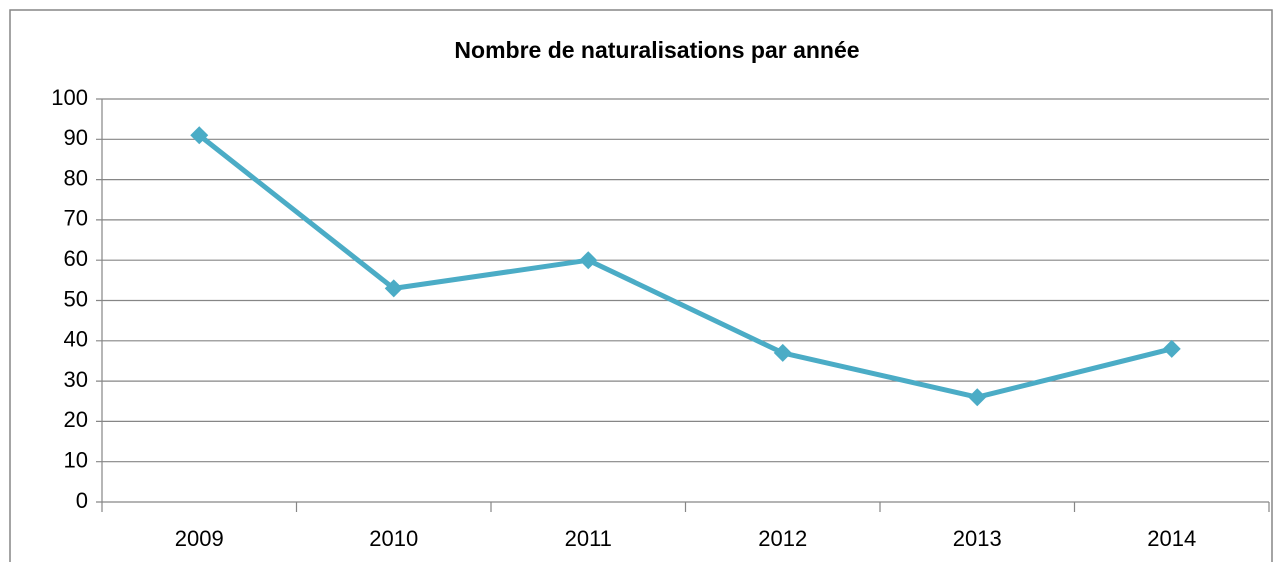  I want to click on y-tick-label: 50, so click(76, 298).